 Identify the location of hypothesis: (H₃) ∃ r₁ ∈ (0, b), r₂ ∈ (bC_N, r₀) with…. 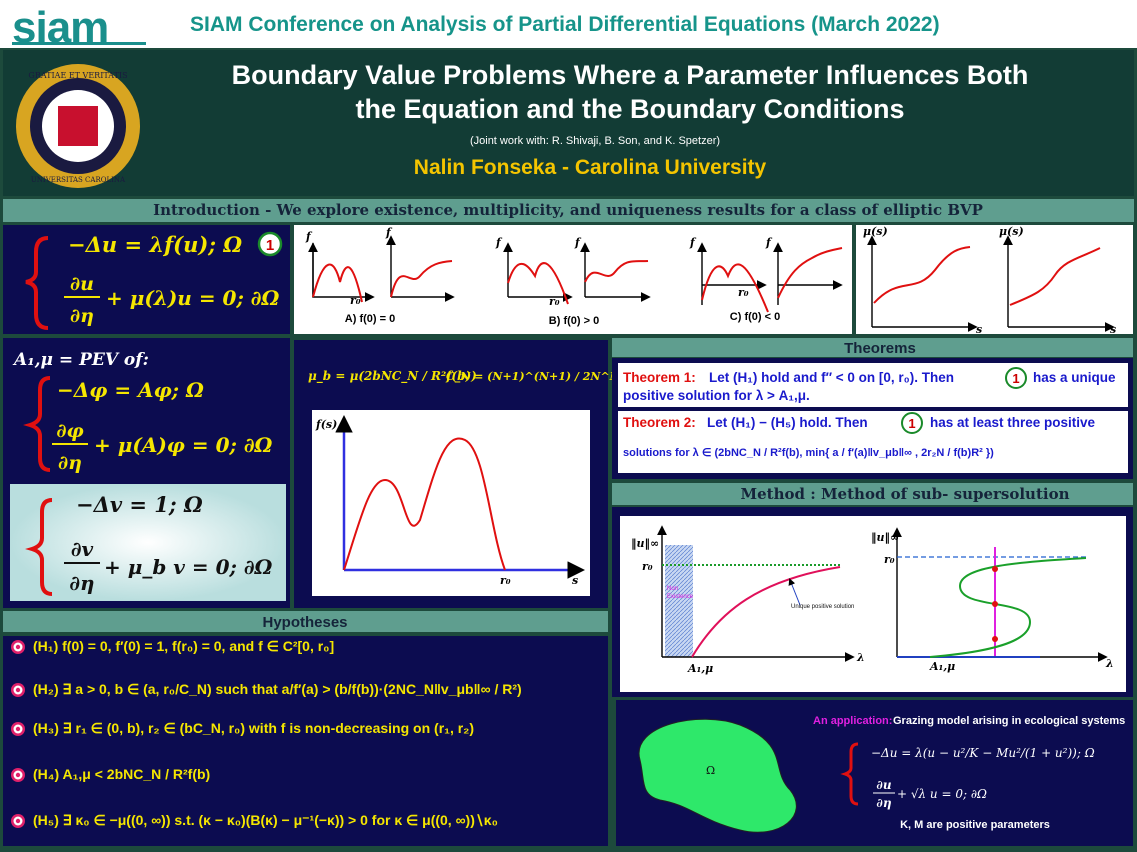
(253, 728).